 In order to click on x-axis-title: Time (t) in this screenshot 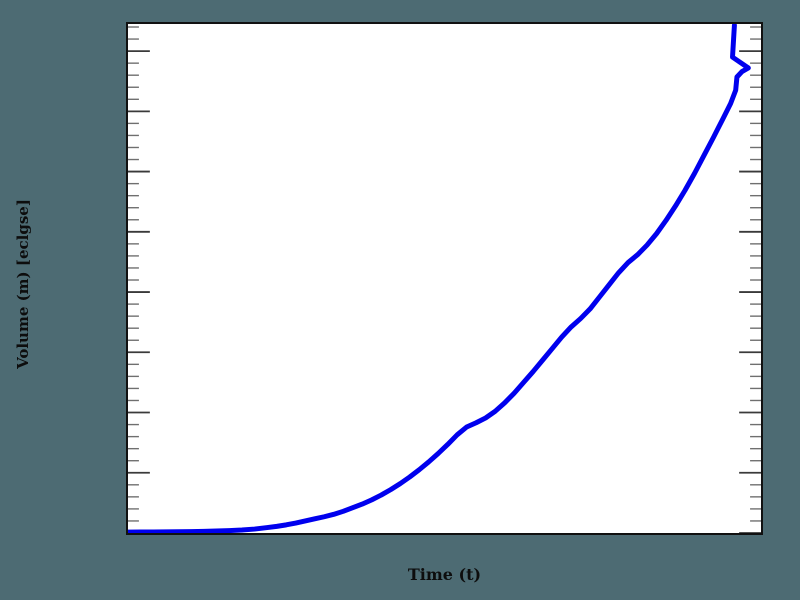, I will do `click(444, 574)`.